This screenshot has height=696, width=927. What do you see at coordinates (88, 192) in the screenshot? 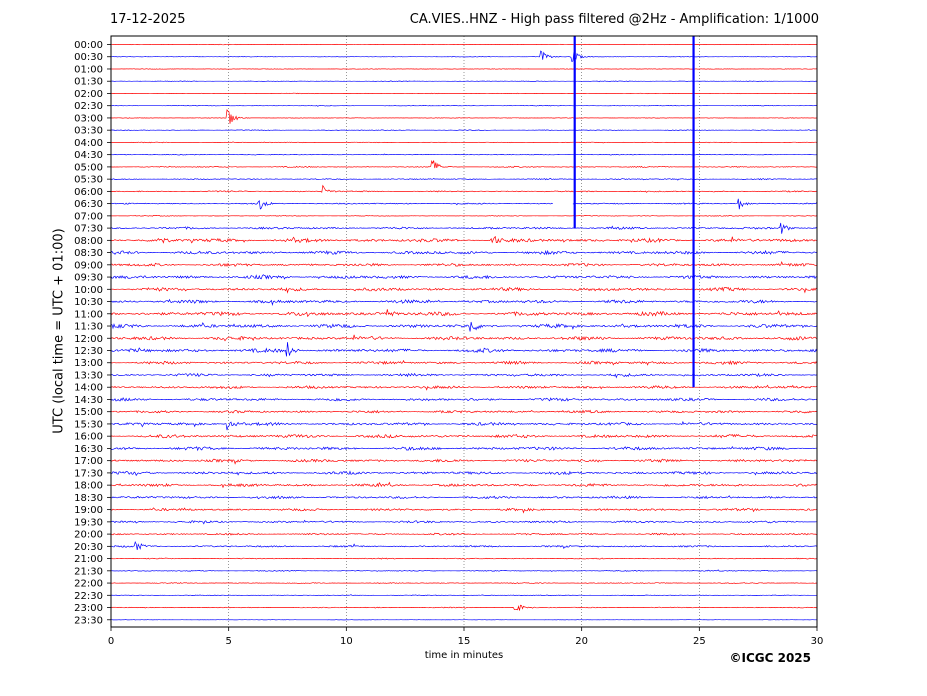
I see `y-tick-label: 06:00` at bounding box center [88, 192].